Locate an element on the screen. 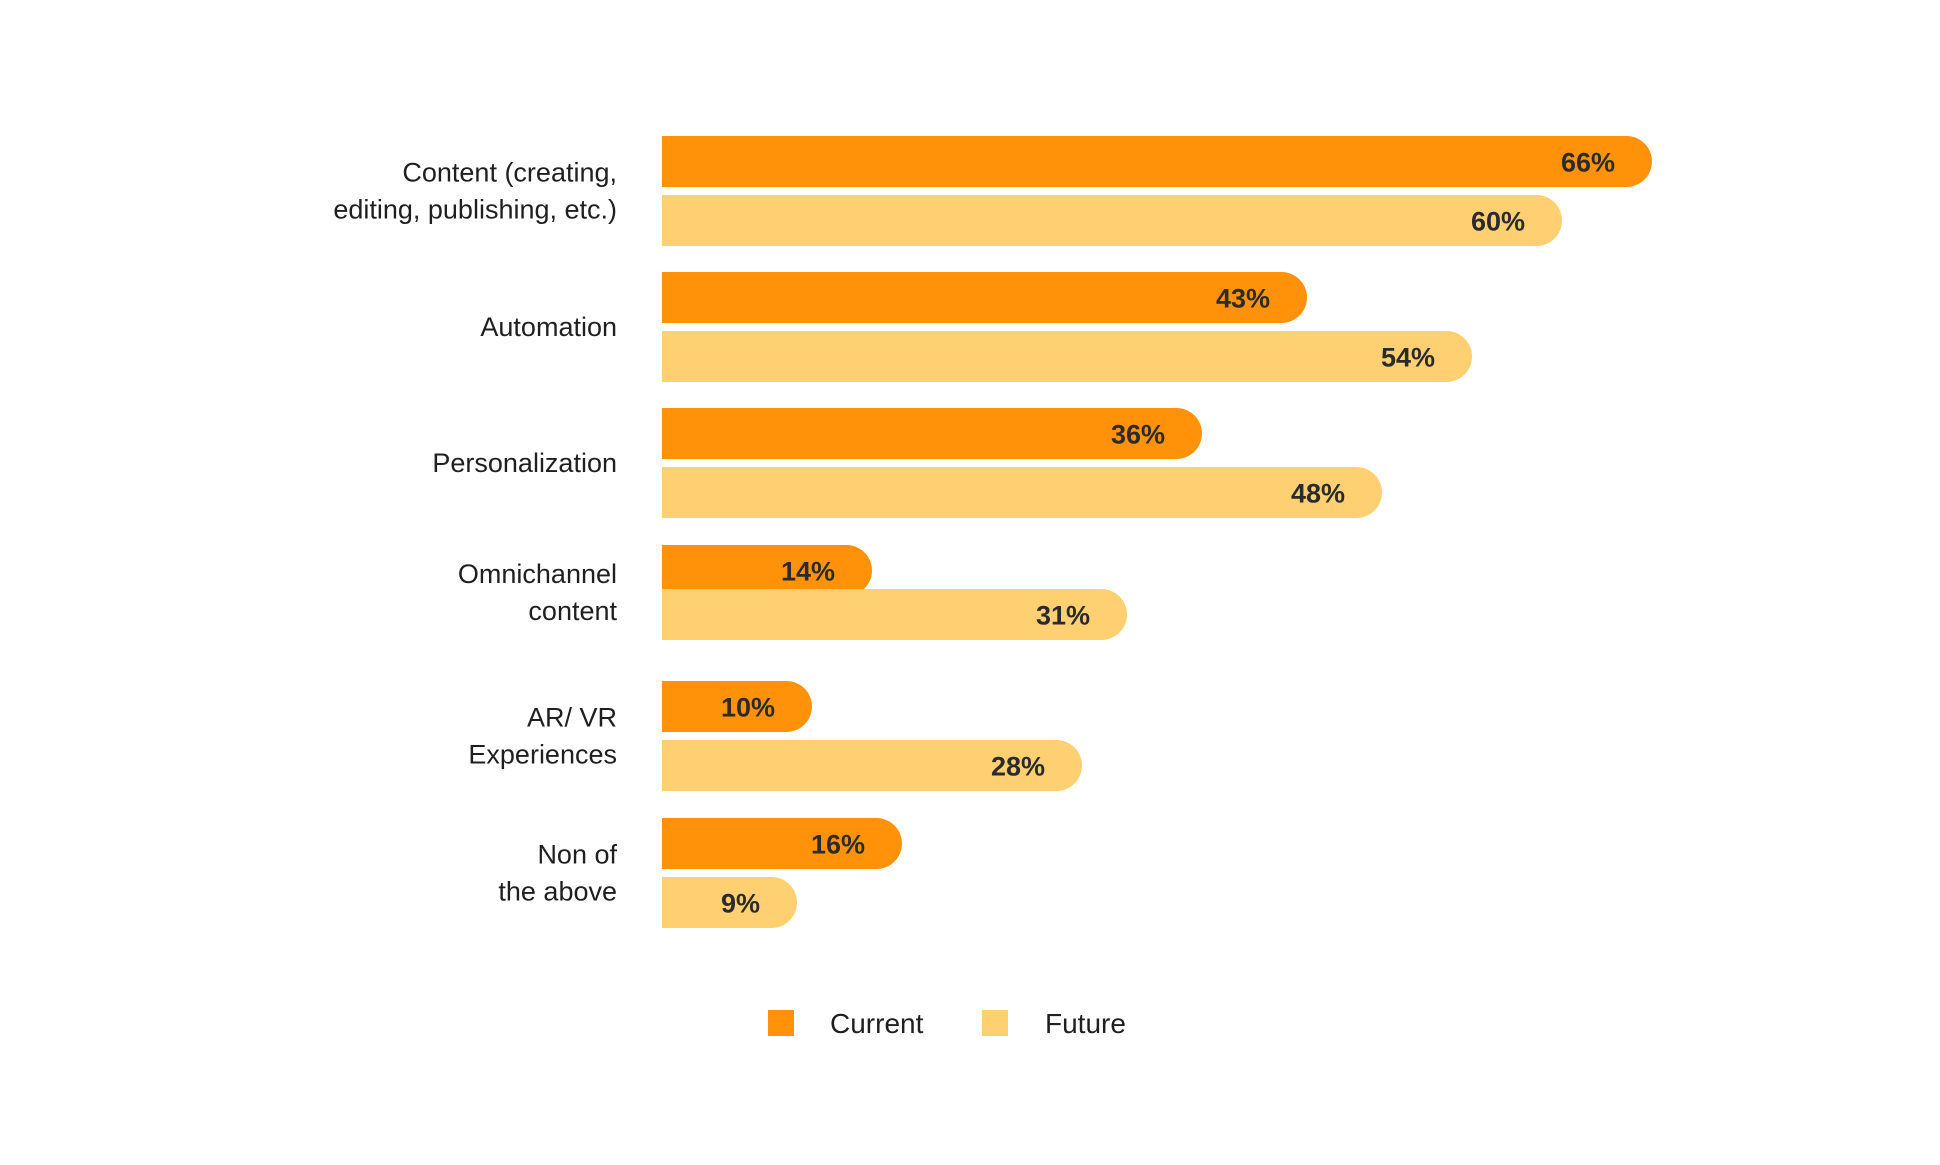 The width and height of the screenshot is (1940, 1165). category-label: the above is located at coordinates (557, 892).